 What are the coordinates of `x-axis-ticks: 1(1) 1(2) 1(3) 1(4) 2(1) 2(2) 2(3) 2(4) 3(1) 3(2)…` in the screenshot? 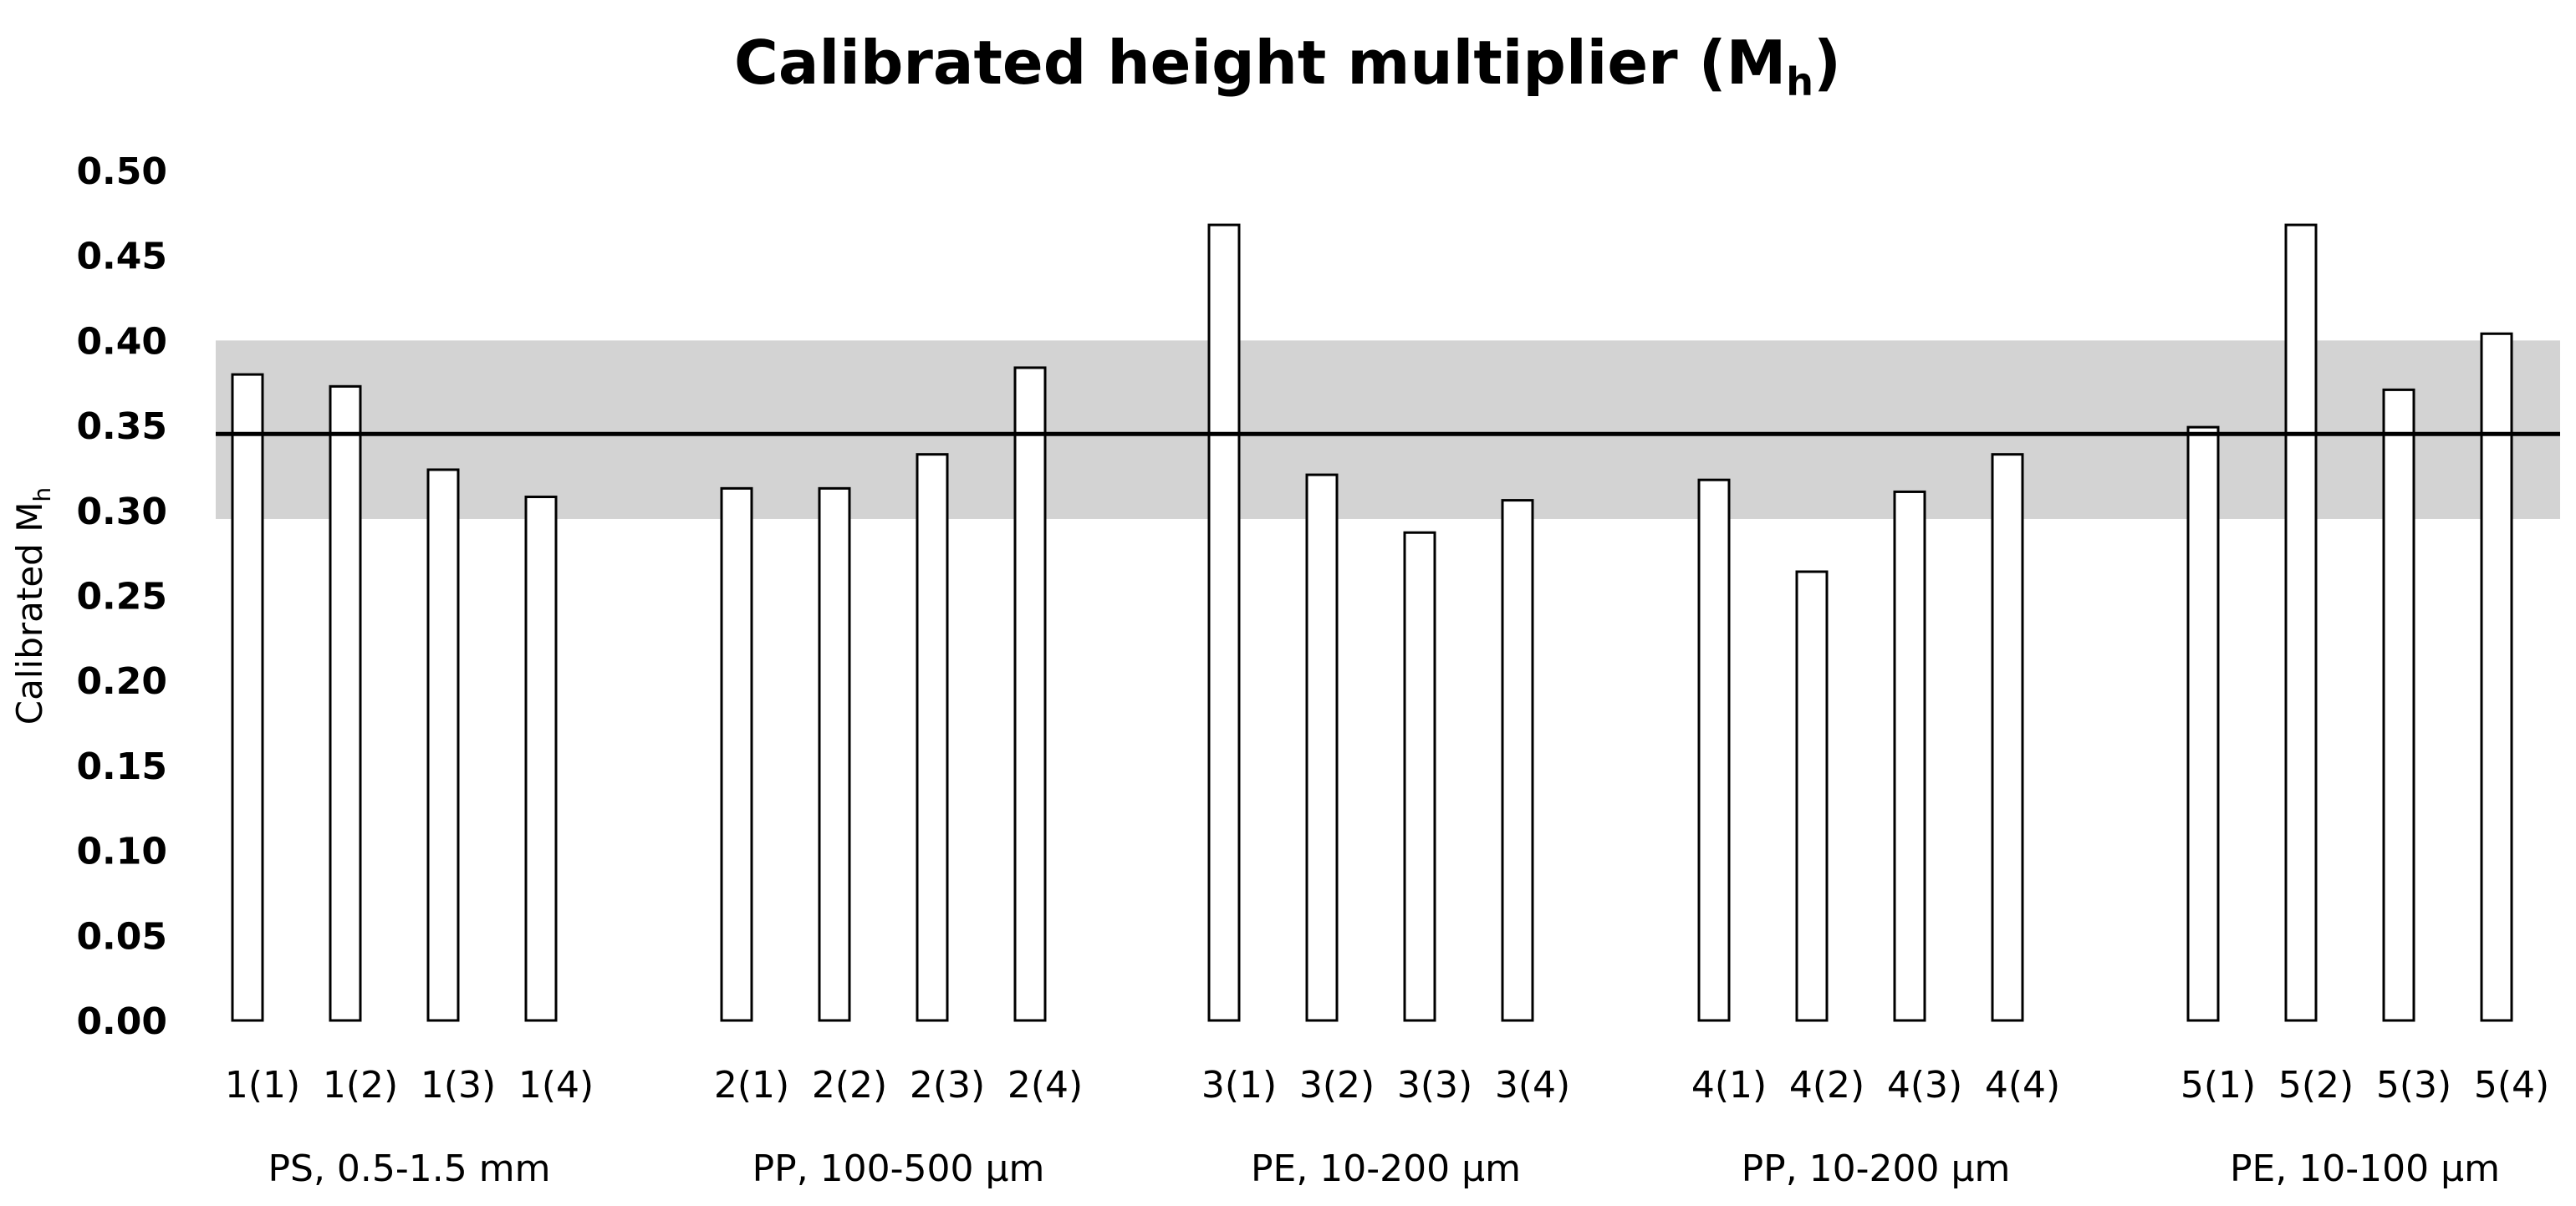 It's located at (1387, 1085).